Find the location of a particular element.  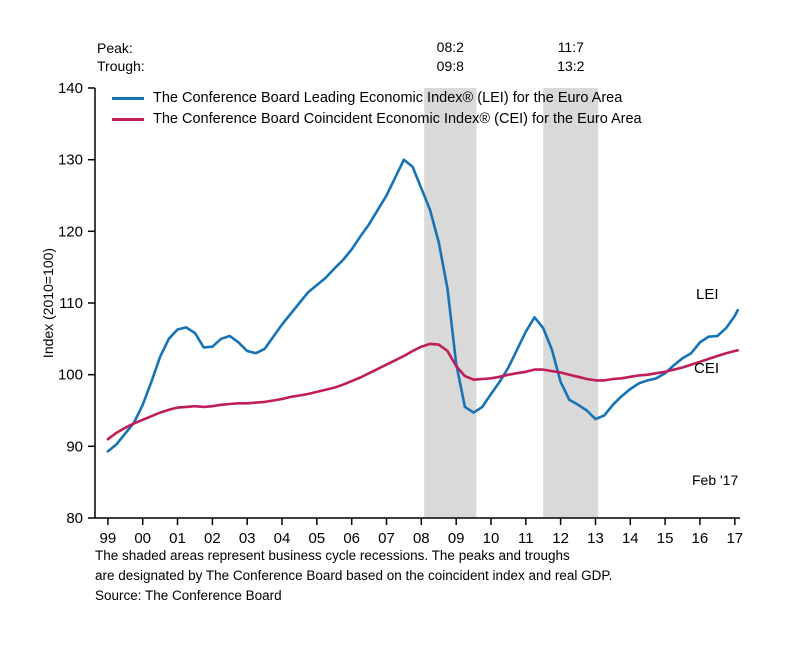

recession-trough-date: 13:2 is located at coordinates (570, 66).